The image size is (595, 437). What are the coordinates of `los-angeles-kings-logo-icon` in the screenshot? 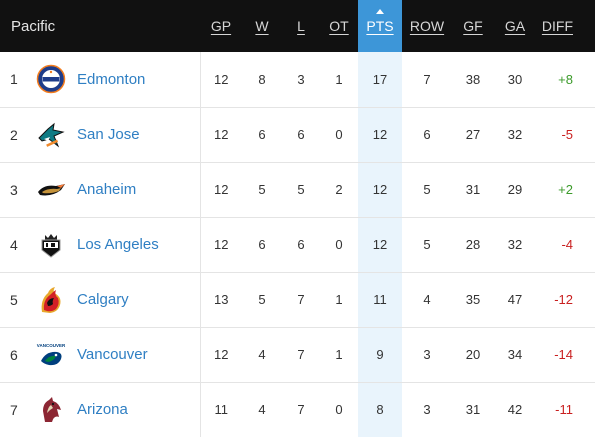 It's located at (51, 245).